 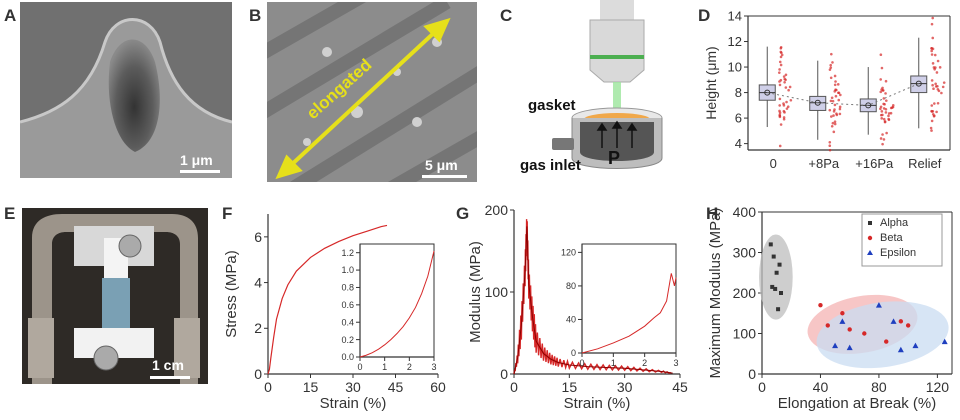 I want to click on stress-strain-line, so click(x=327, y=299).